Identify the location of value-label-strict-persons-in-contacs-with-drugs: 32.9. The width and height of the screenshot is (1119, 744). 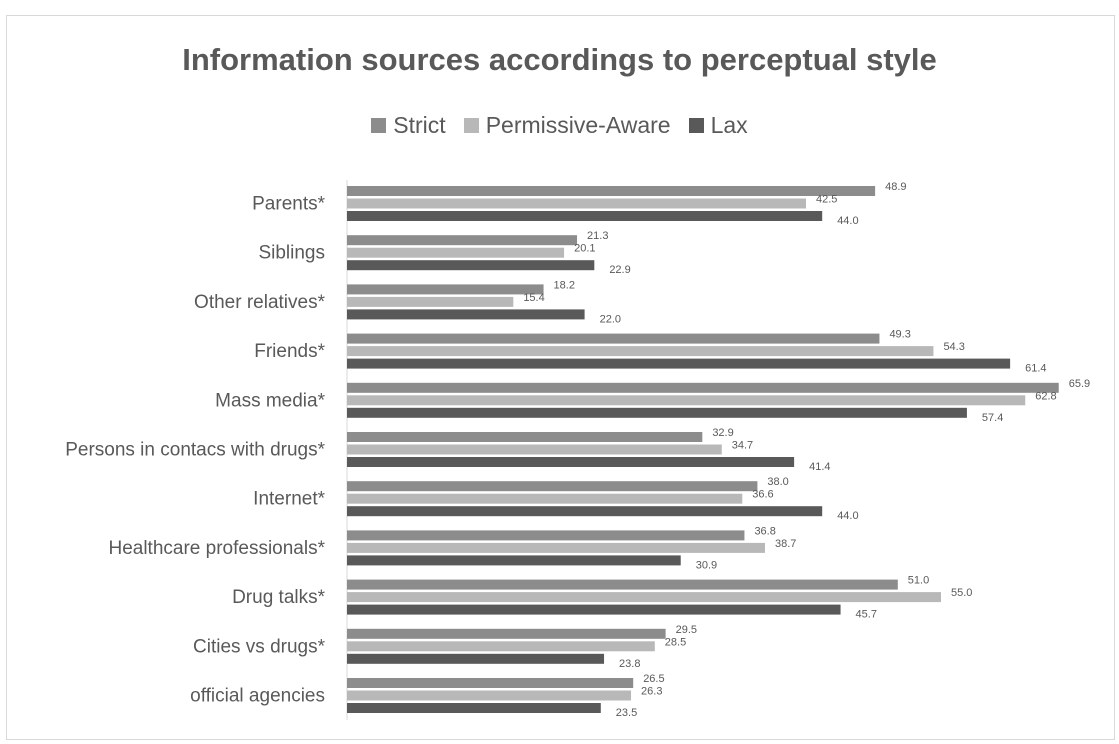
(722, 433).